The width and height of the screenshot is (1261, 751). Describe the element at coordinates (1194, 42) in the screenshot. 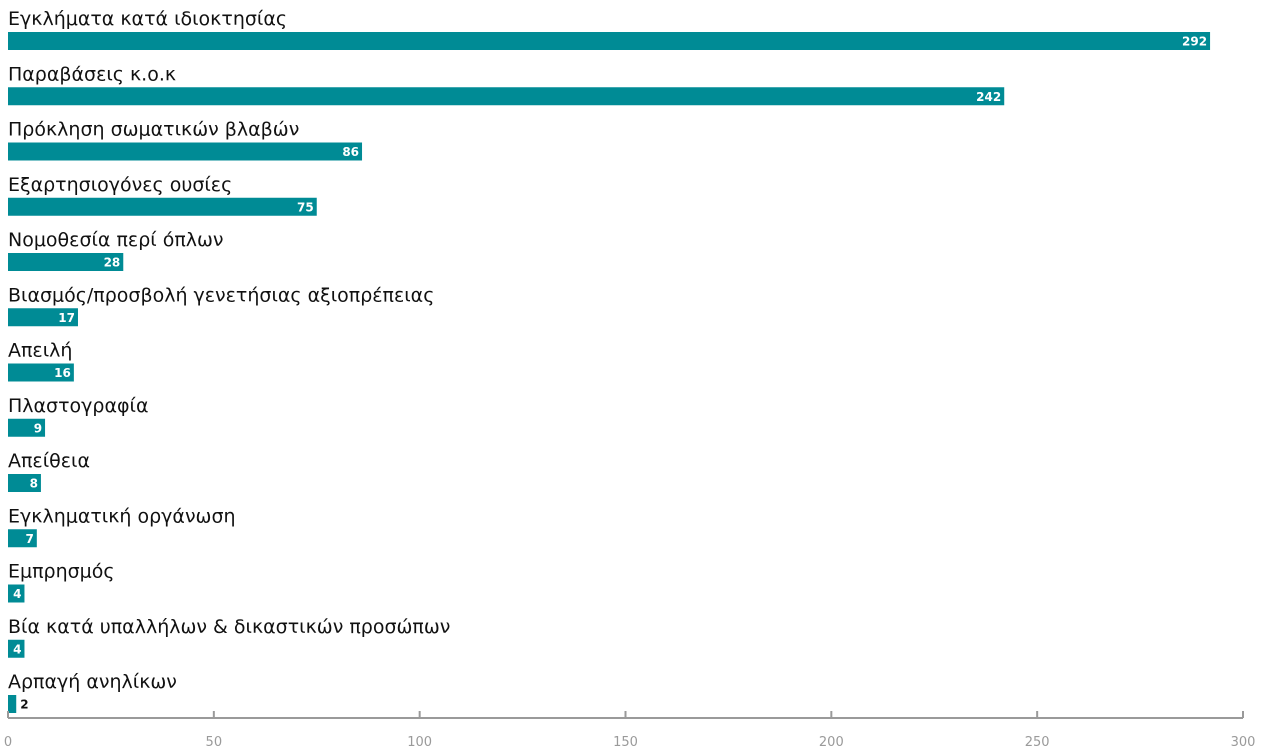

I see `value-label: 292` at that location.